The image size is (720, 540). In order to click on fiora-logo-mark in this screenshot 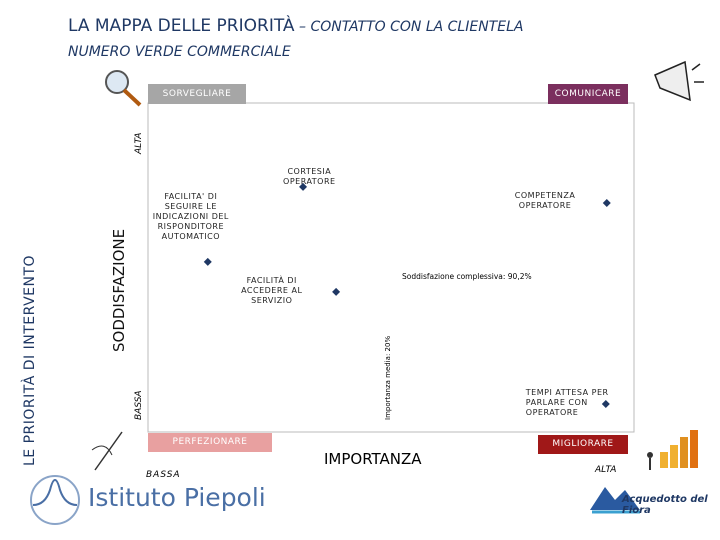, I will do `click(615, 500)`.